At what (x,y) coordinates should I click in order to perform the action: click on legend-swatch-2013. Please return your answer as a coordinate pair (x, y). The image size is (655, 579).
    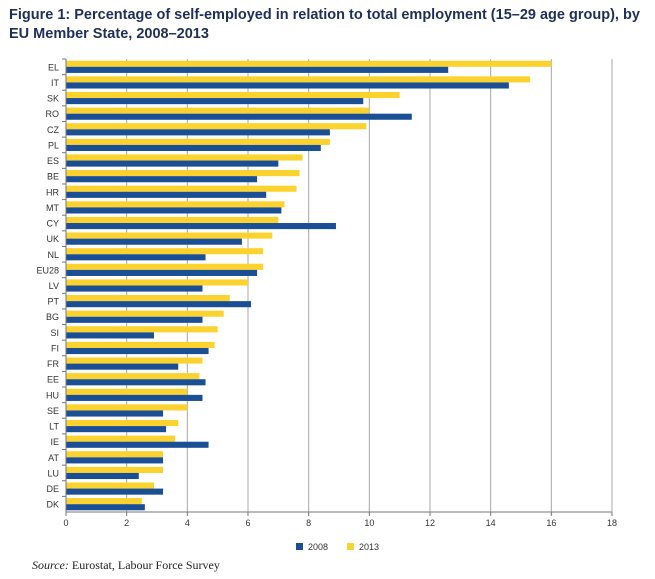
    Looking at the image, I should click on (350, 546).